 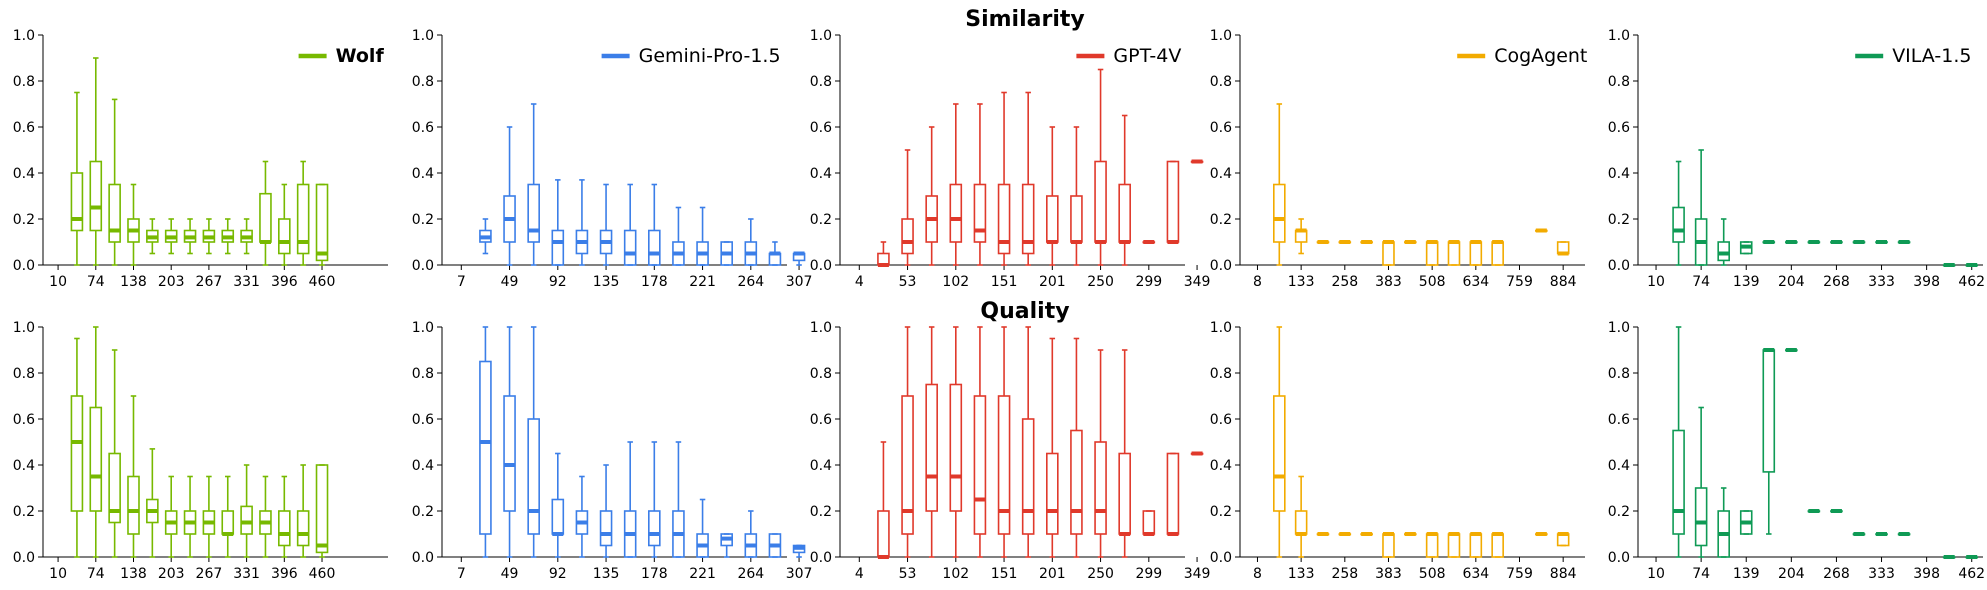 I want to click on x-tick-label: 53, so click(x=908, y=574).